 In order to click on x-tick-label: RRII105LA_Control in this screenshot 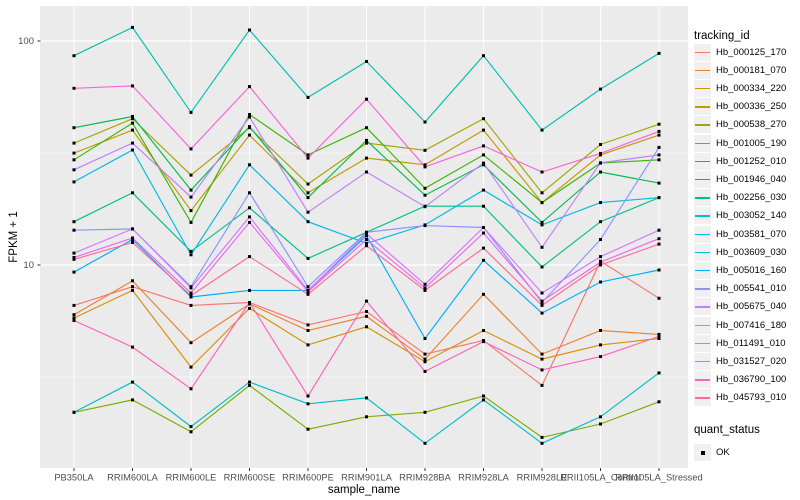, I will do `click(600, 478)`.